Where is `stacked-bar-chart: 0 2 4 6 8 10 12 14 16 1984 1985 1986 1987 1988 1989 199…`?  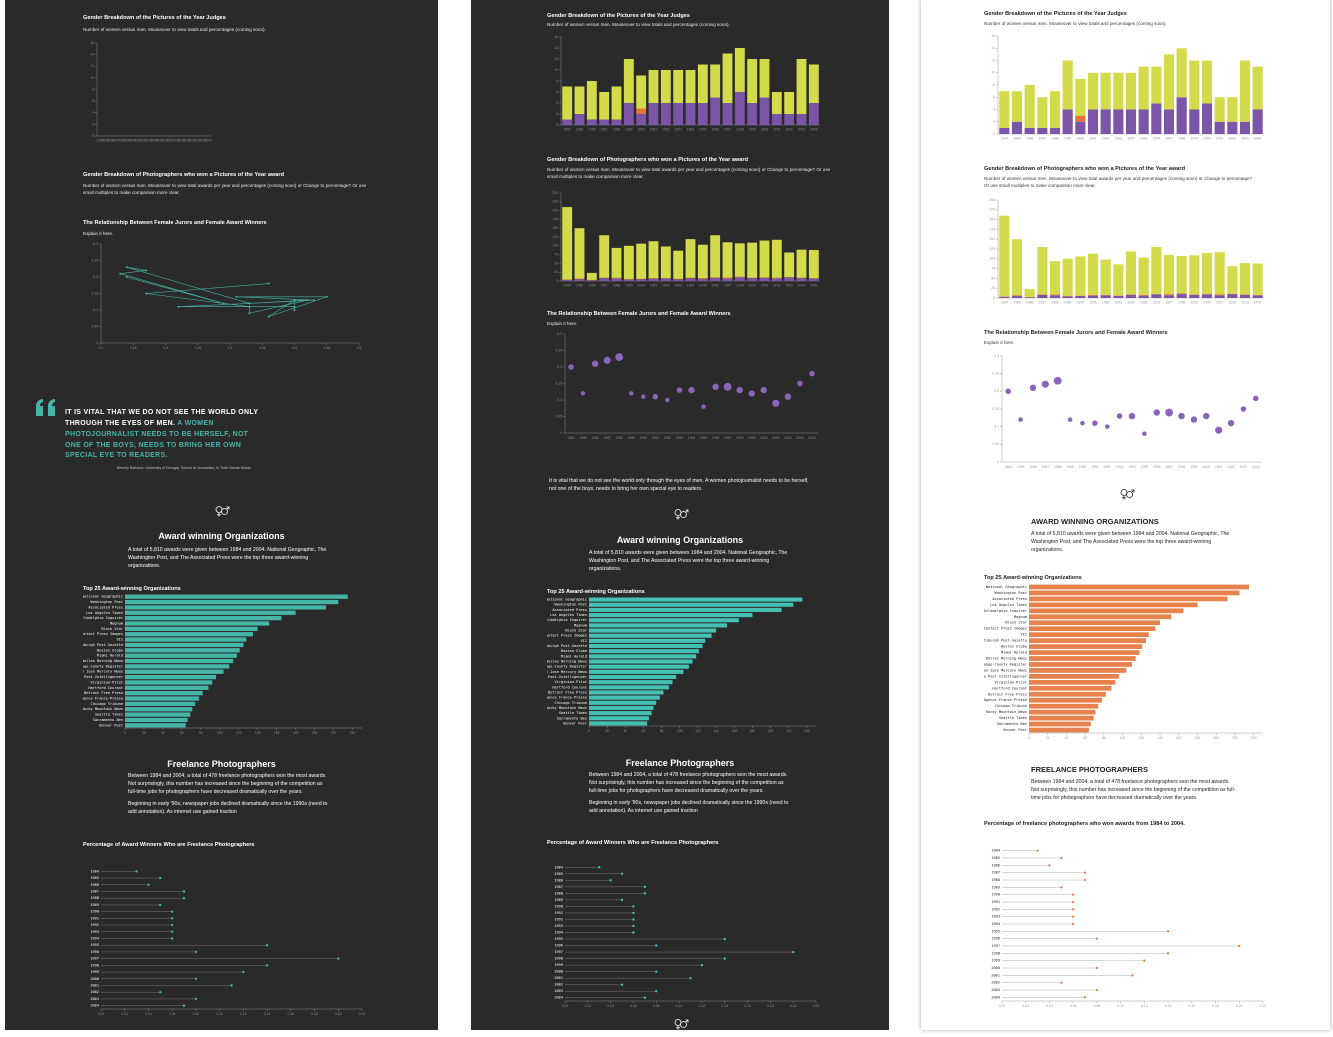 stacked-bar-chart: 0 2 4 6 8 10 12 14 16 1984 1985 1986 1987 1988 1989 199… is located at coordinates (1127, 87).